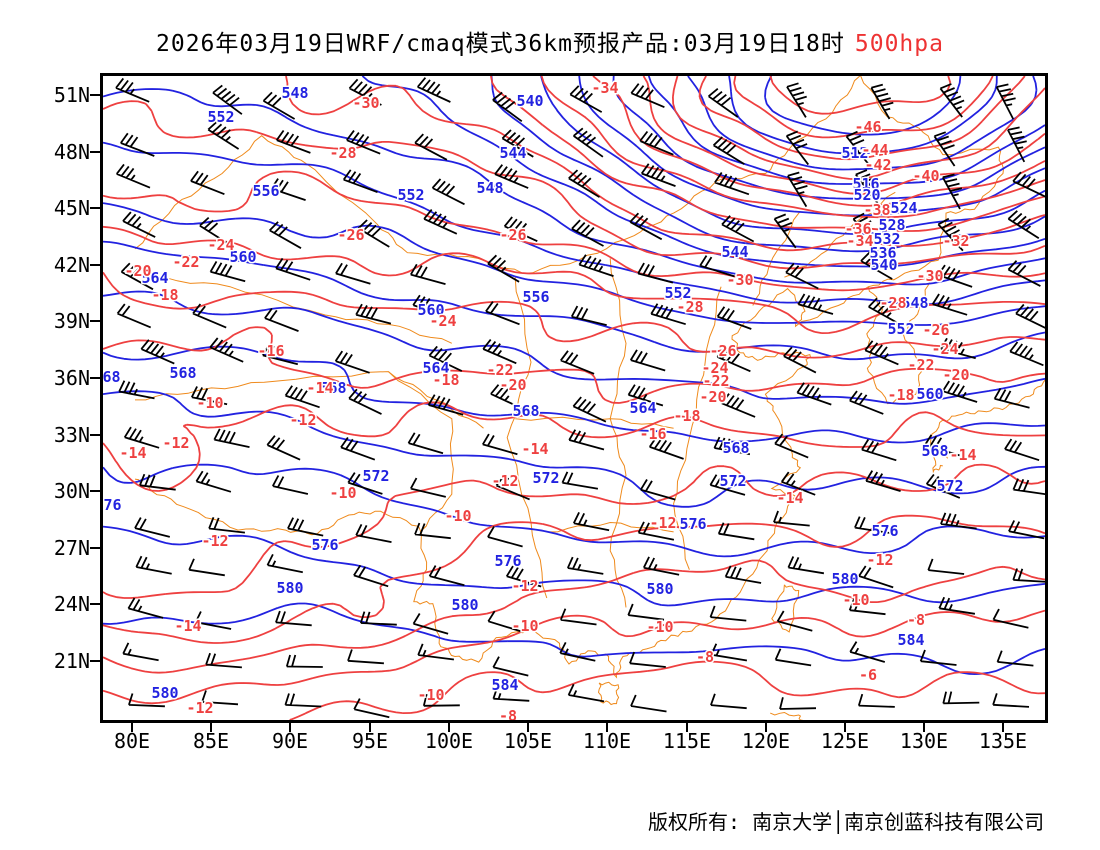  What do you see at coordinates (242, 257) in the screenshot?
I see `height-label-value: 560` at bounding box center [242, 257].